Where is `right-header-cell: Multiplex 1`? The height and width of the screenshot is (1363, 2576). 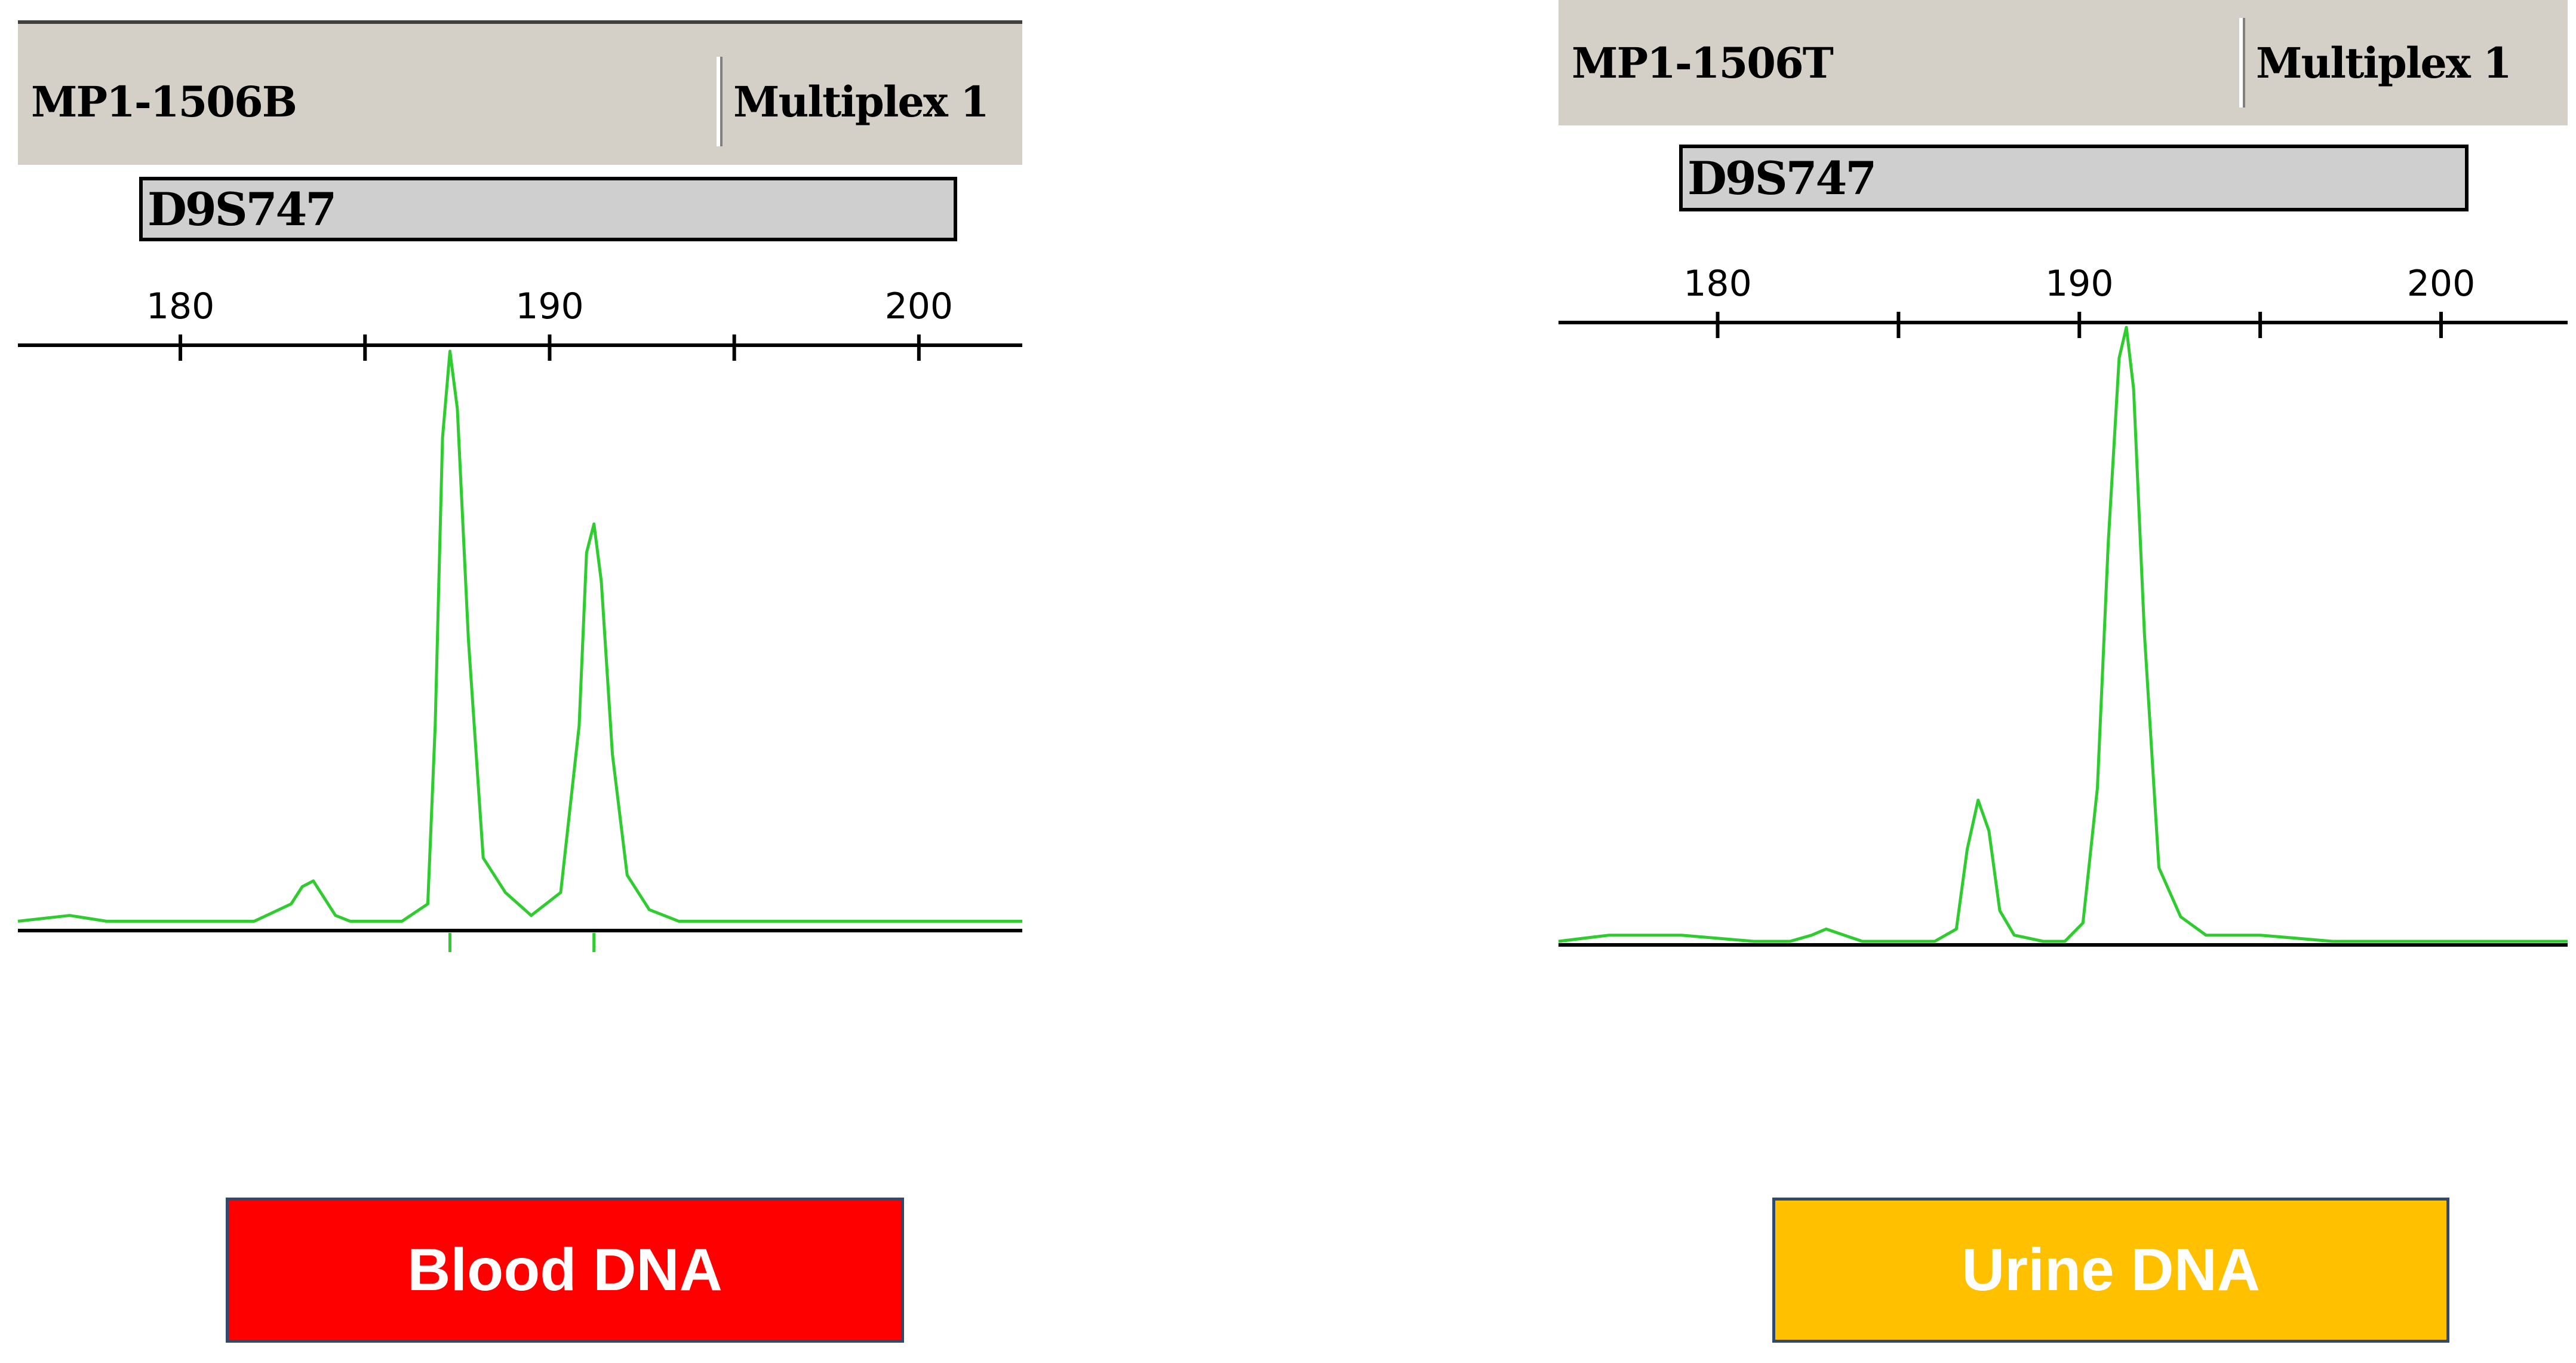 right-header-cell: Multiplex 1 is located at coordinates (2403, 63).